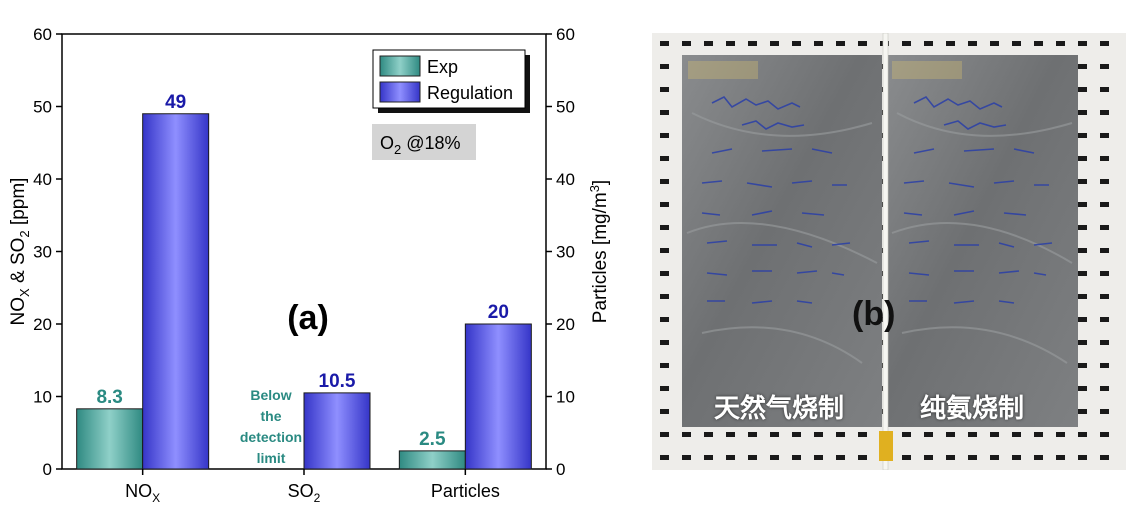  What do you see at coordinates (42, 397) in the screenshot?
I see `left-y-tick-label: 10` at bounding box center [42, 397].